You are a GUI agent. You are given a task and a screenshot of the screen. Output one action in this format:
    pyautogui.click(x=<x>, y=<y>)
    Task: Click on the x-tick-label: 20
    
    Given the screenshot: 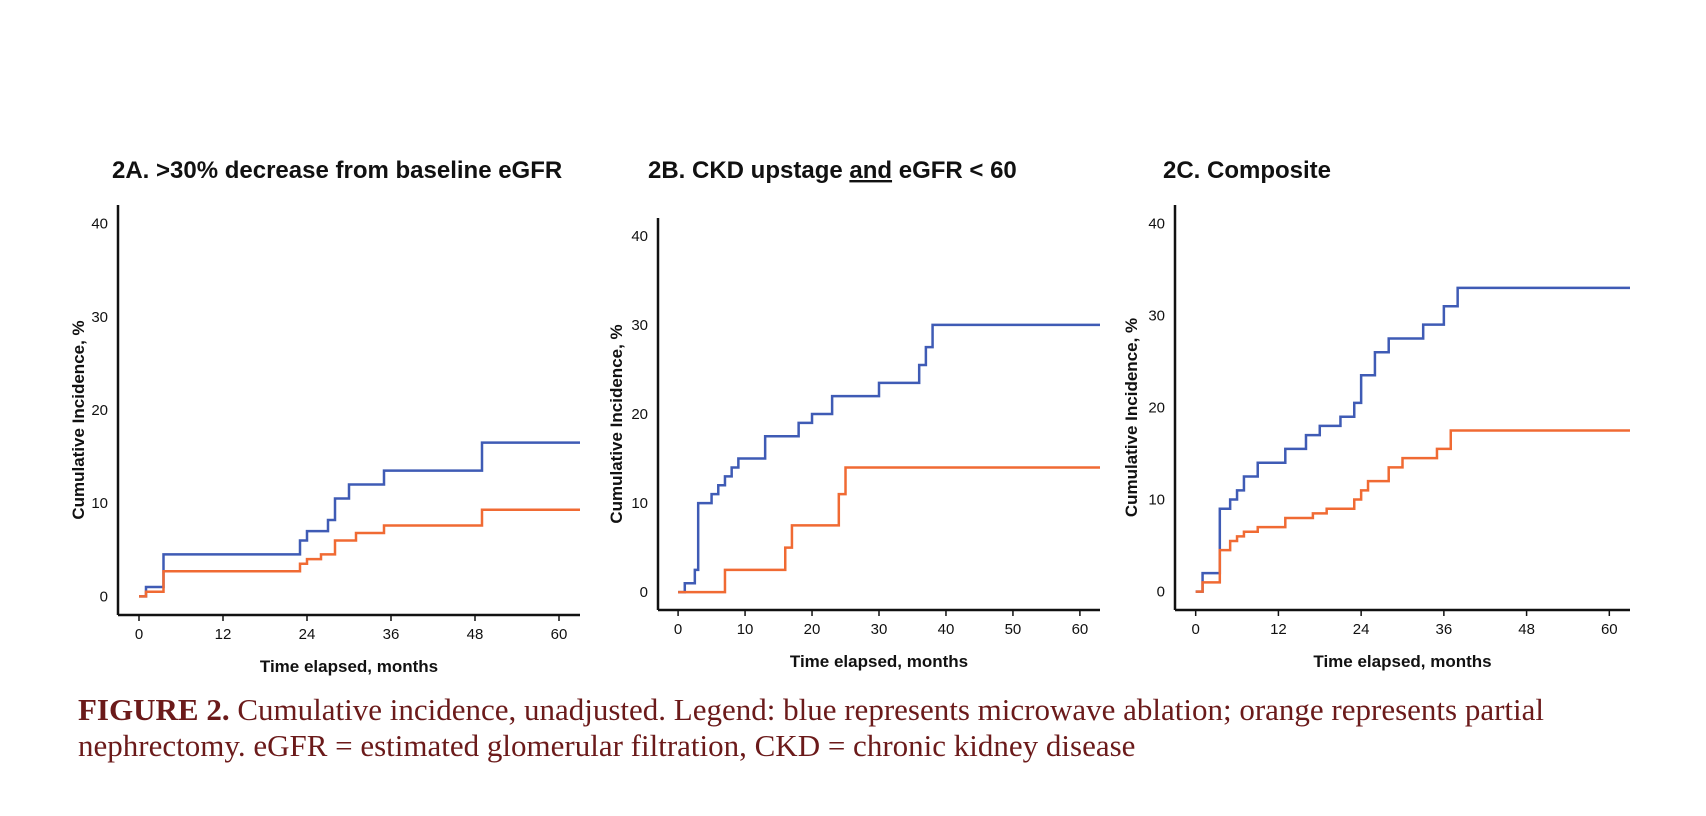 What is the action you would take?
    pyautogui.click(x=812, y=629)
    